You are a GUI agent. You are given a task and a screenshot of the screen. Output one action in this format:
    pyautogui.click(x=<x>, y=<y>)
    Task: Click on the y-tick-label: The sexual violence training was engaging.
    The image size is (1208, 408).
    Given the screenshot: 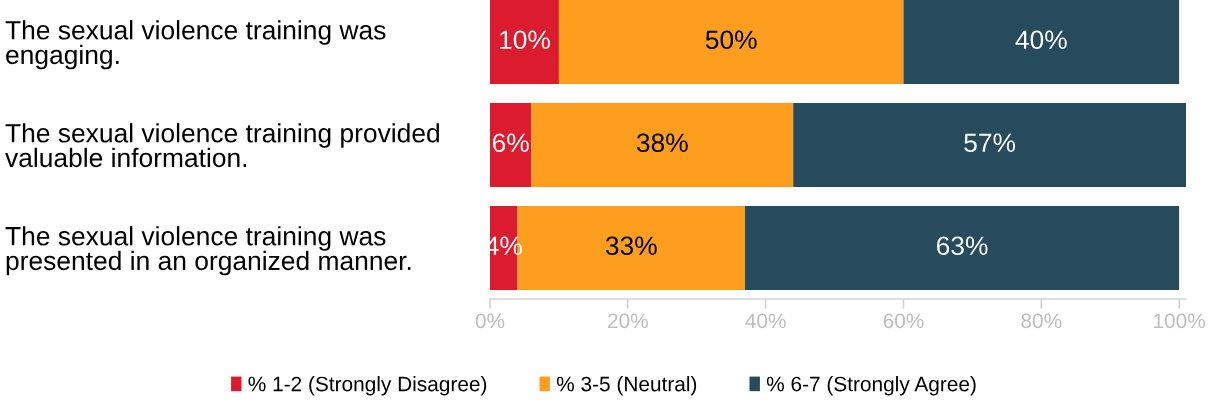 What is the action you would take?
    pyautogui.click(x=195, y=45)
    